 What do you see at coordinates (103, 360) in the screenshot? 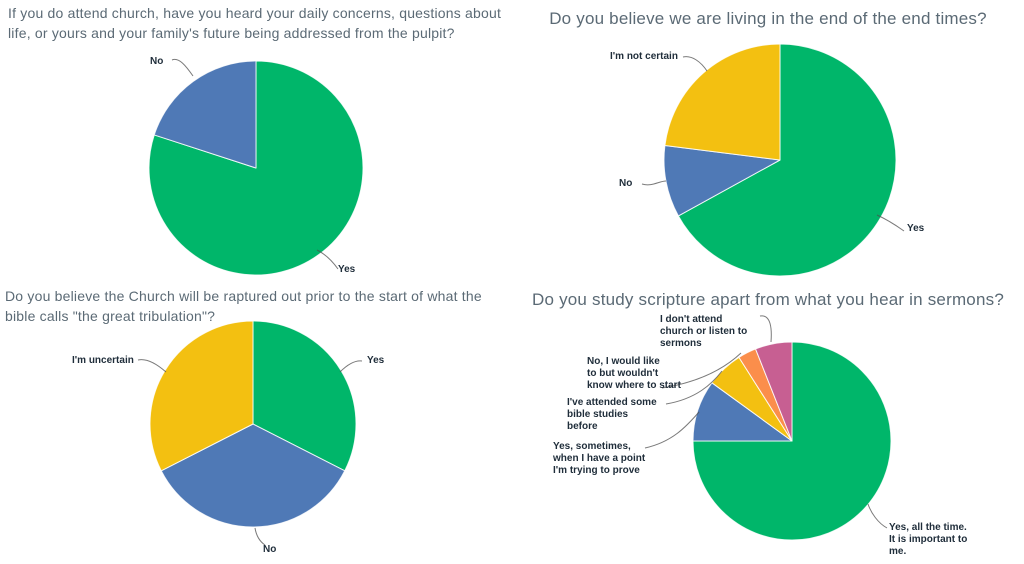
I see `callout-label-uncertain: I'm uncertain` at bounding box center [103, 360].